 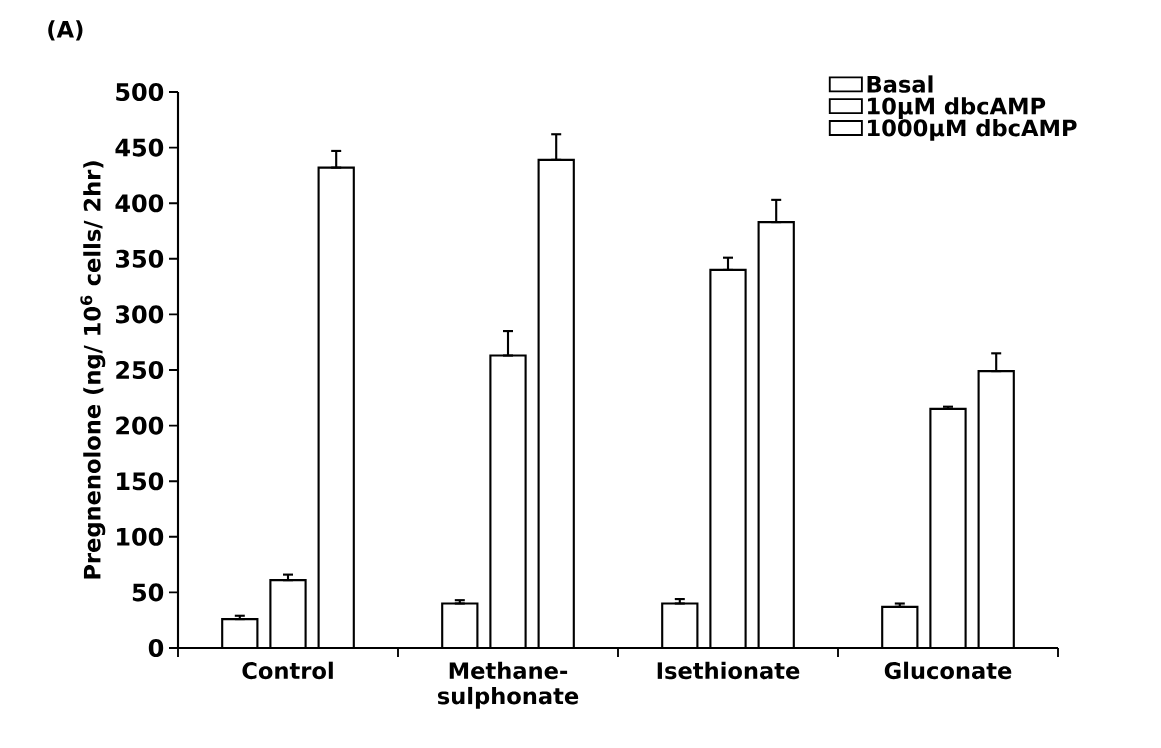 I want to click on y-axis-title: Pregnenolone (ng/ 10$^{6}$ cells/ 2hr), so click(x=93, y=370).